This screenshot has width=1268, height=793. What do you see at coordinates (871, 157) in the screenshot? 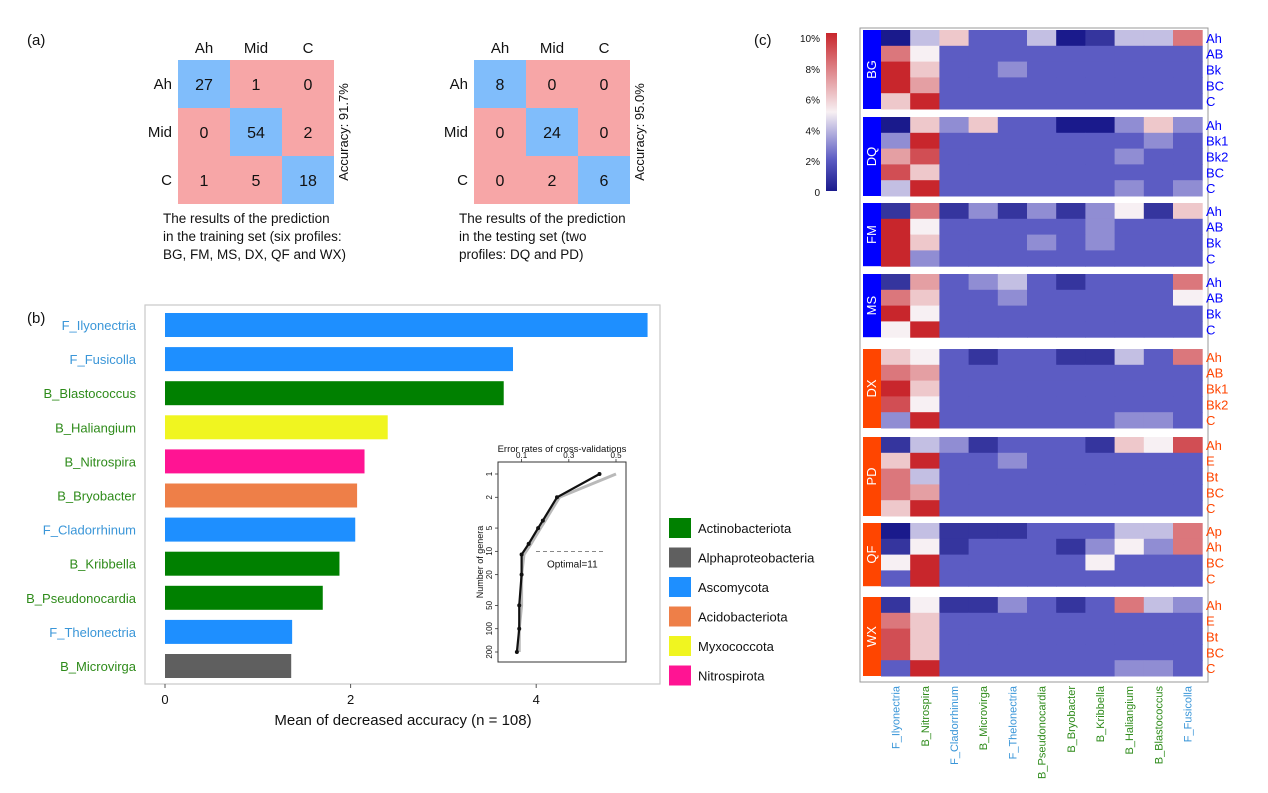
I see `profile-label: DQ` at bounding box center [871, 157].